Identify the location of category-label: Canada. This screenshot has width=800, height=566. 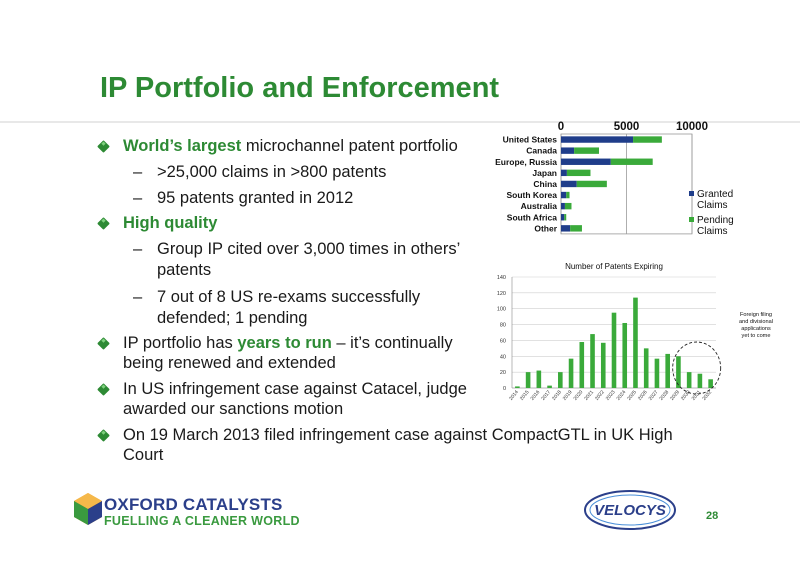
(541, 151).